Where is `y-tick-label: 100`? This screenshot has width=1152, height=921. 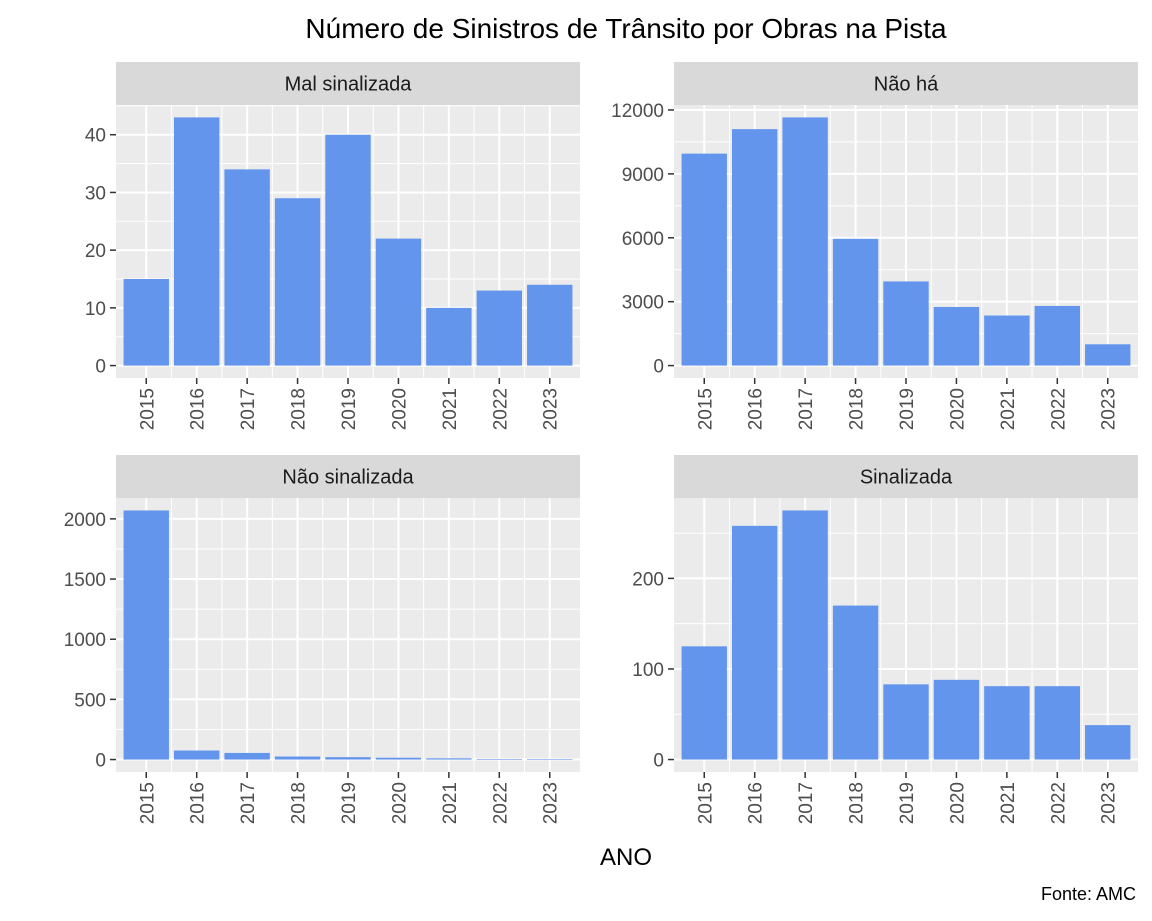
y-tick-label: 100 is located at coordinates (648, 670).